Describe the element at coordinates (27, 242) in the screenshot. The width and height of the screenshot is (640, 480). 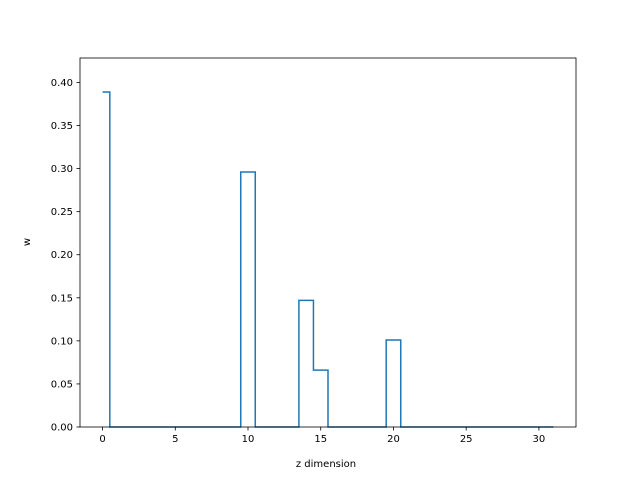
I see `y-axis-label: w` at that location.